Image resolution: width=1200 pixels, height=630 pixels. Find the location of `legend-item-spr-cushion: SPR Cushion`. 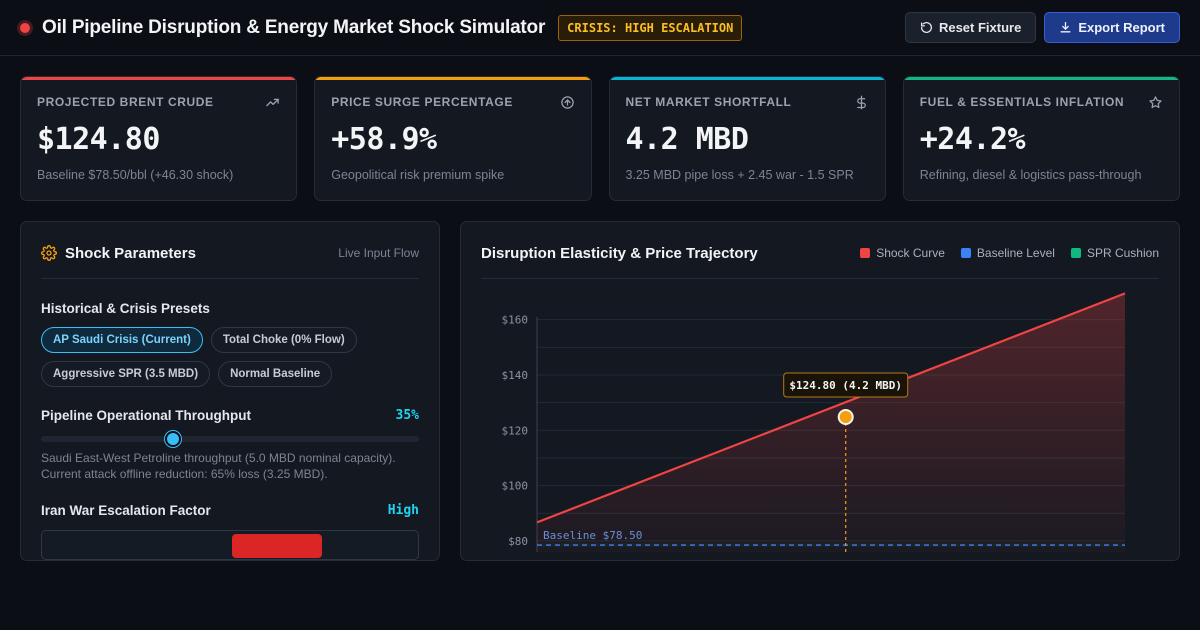

legend-item-spr-cushion: SPR Cushion is located at coordinates (1114, 253).